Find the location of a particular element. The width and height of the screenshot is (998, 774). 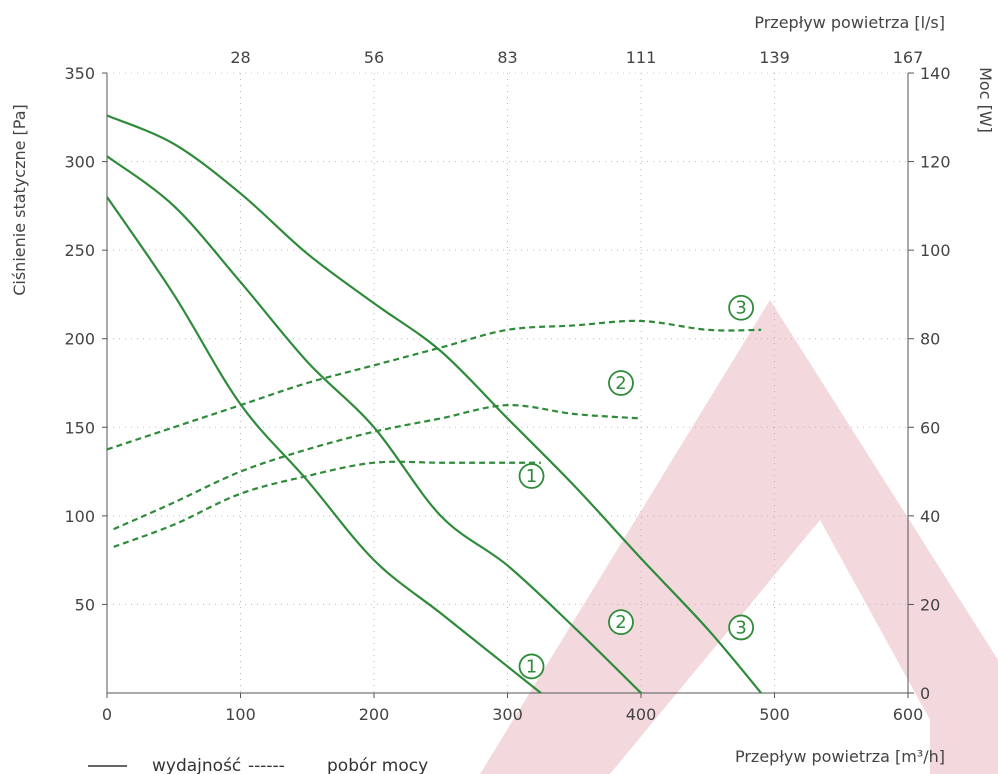

curve-markers: 1 2 3 1 2 3 is located at coordinates (636, 487).